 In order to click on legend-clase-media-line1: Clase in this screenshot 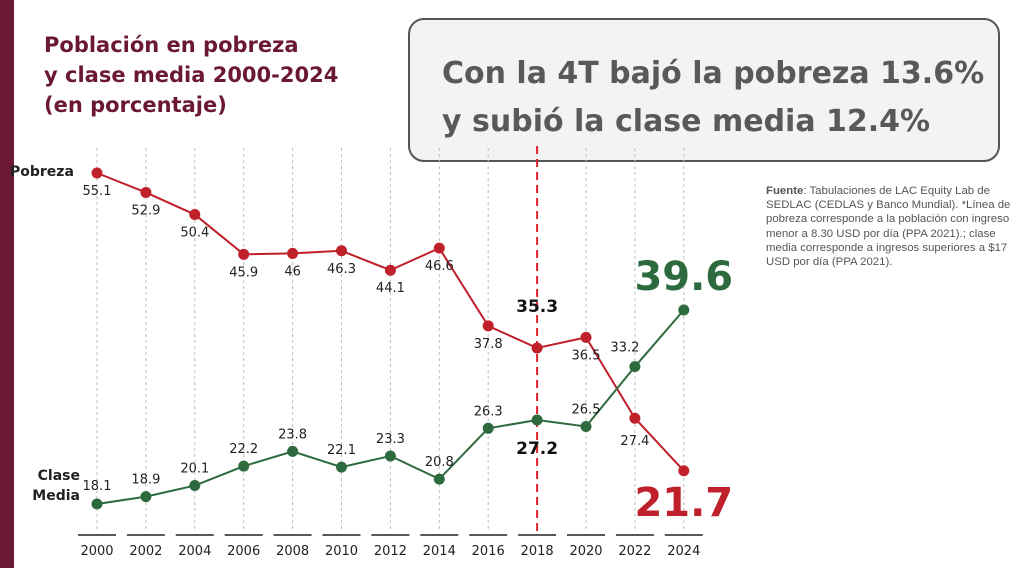, I will do `click(58, 476)`.